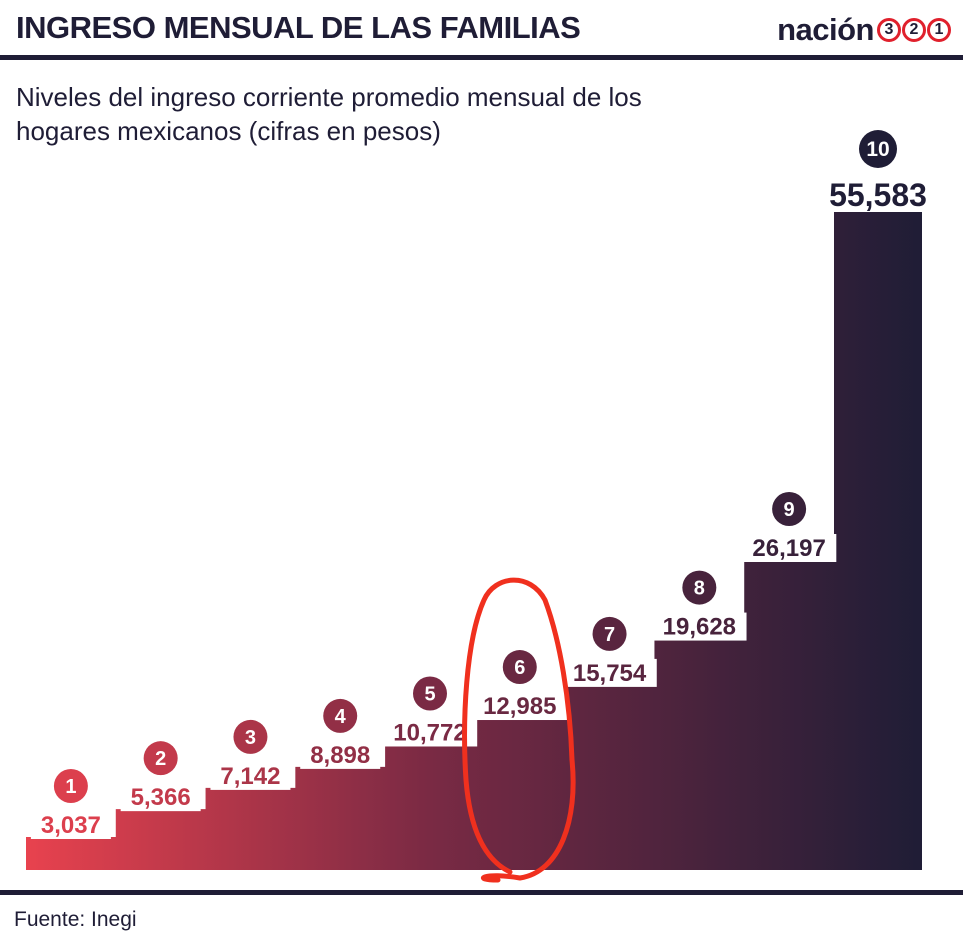 The height and width of the screenshot is (951, 963). I want to click on decile-number-7: 7, so click(609, 635).